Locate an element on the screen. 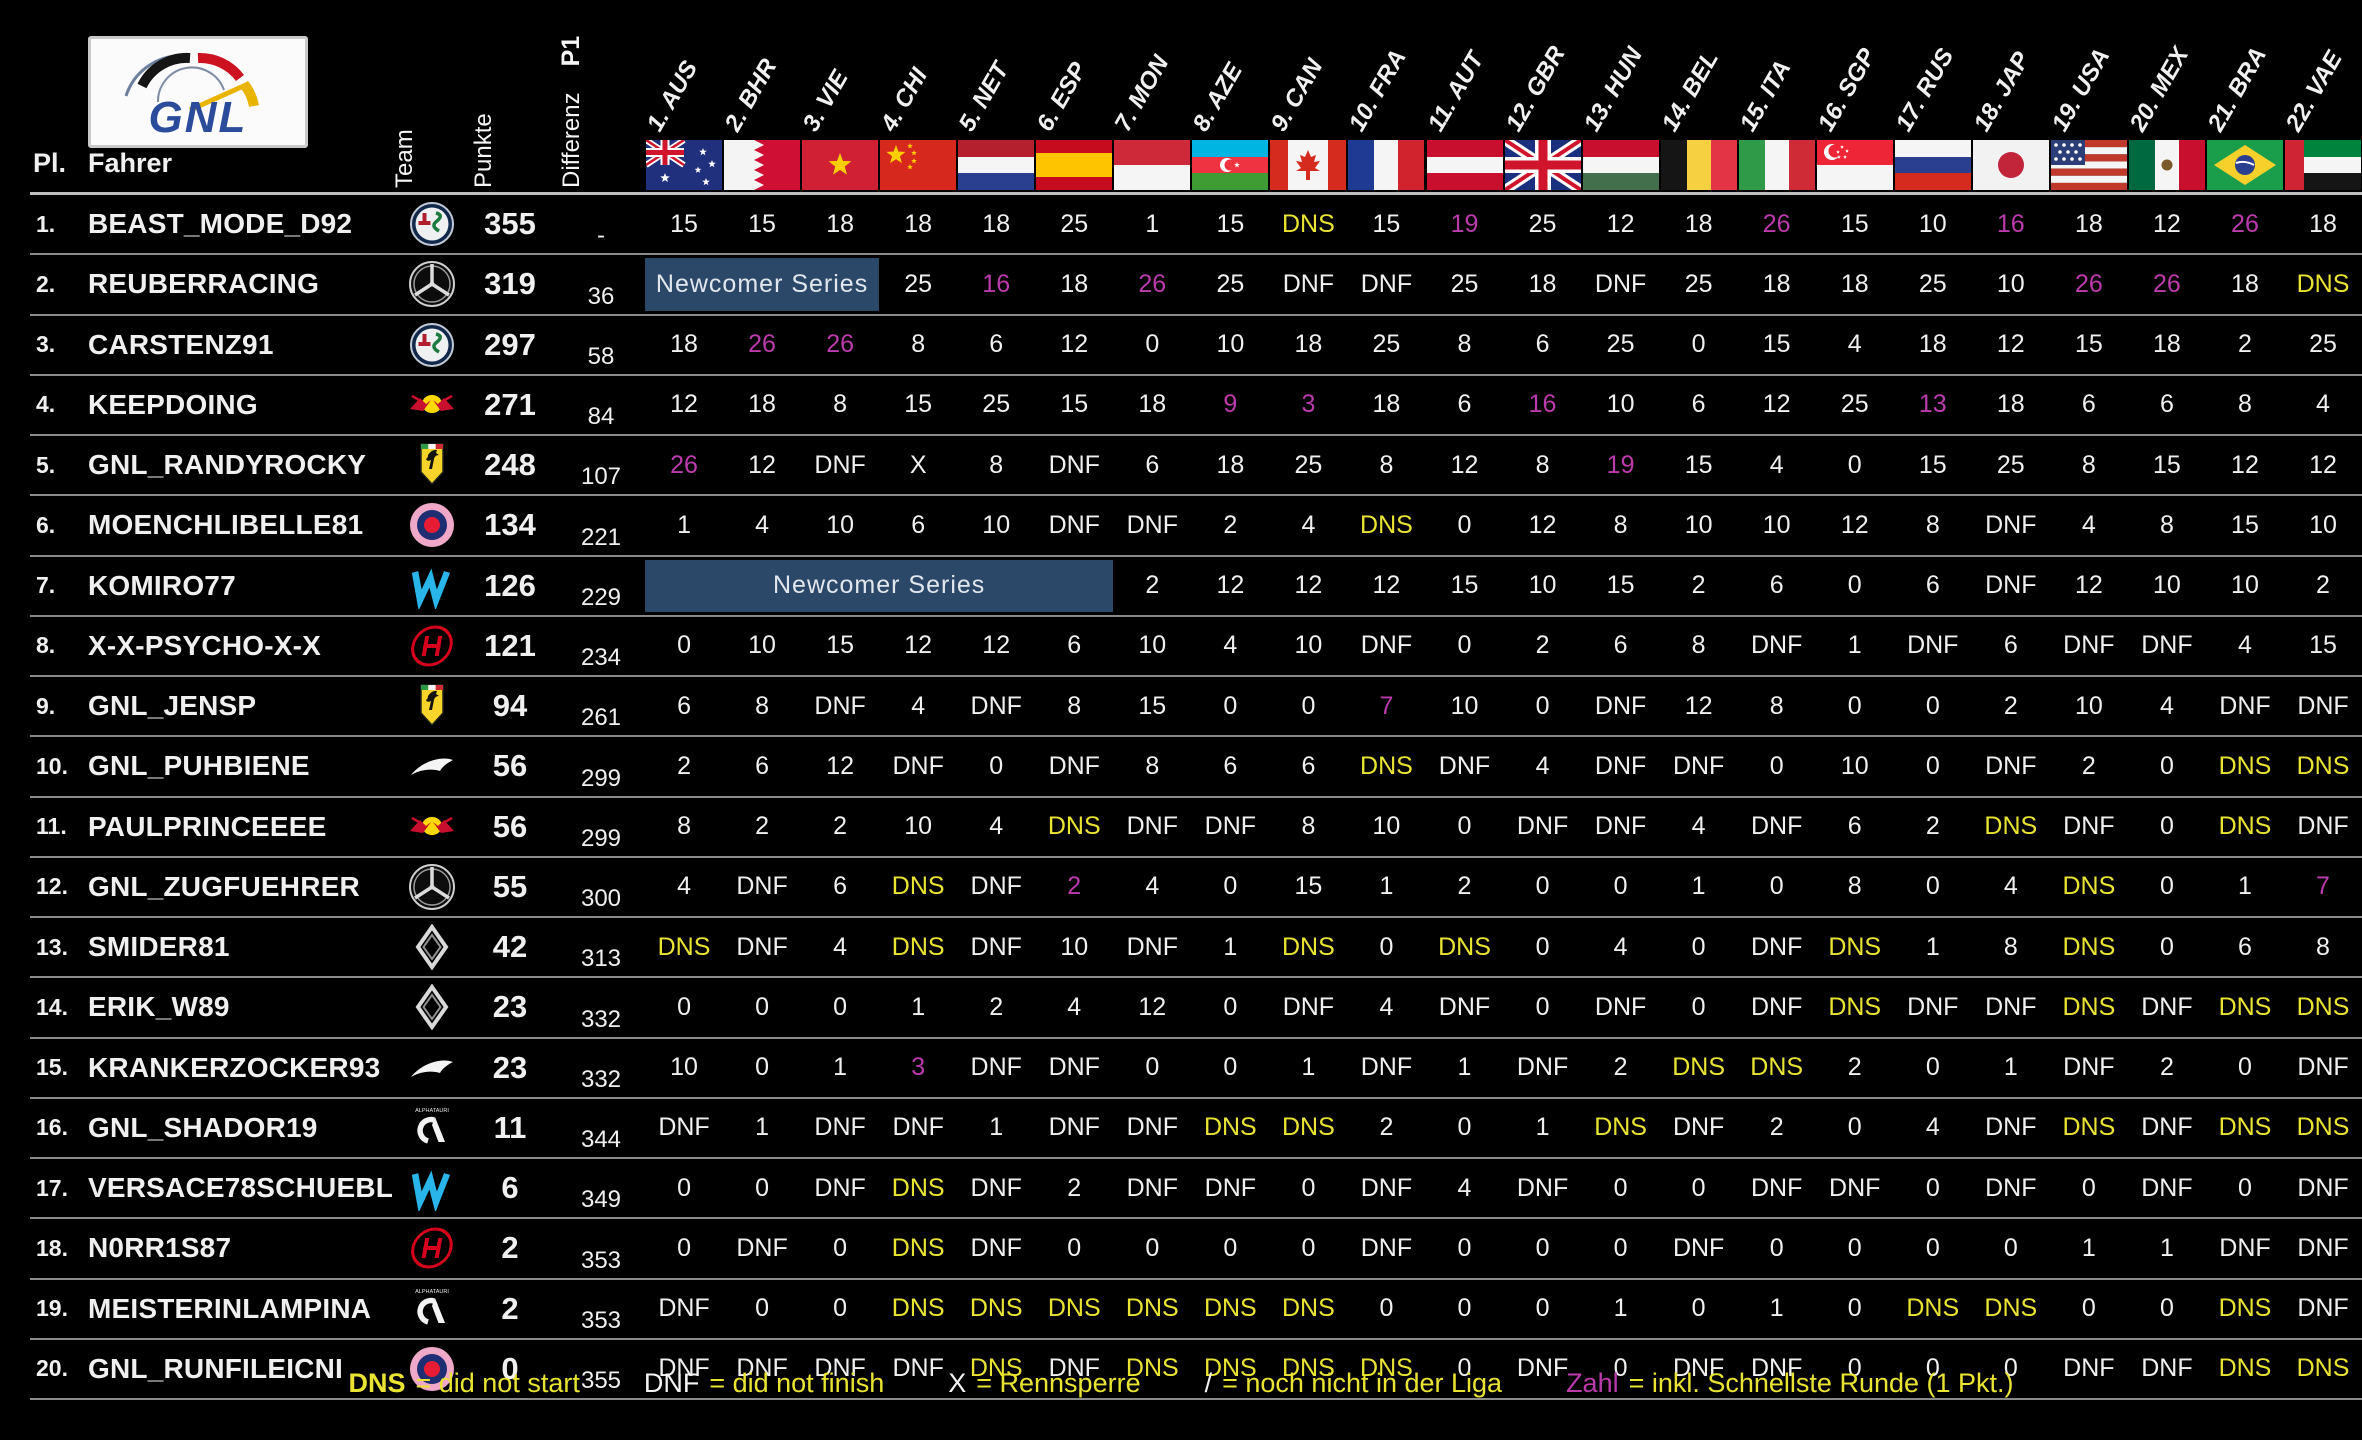  team-logo-renault is located at coordinates (431, 947).